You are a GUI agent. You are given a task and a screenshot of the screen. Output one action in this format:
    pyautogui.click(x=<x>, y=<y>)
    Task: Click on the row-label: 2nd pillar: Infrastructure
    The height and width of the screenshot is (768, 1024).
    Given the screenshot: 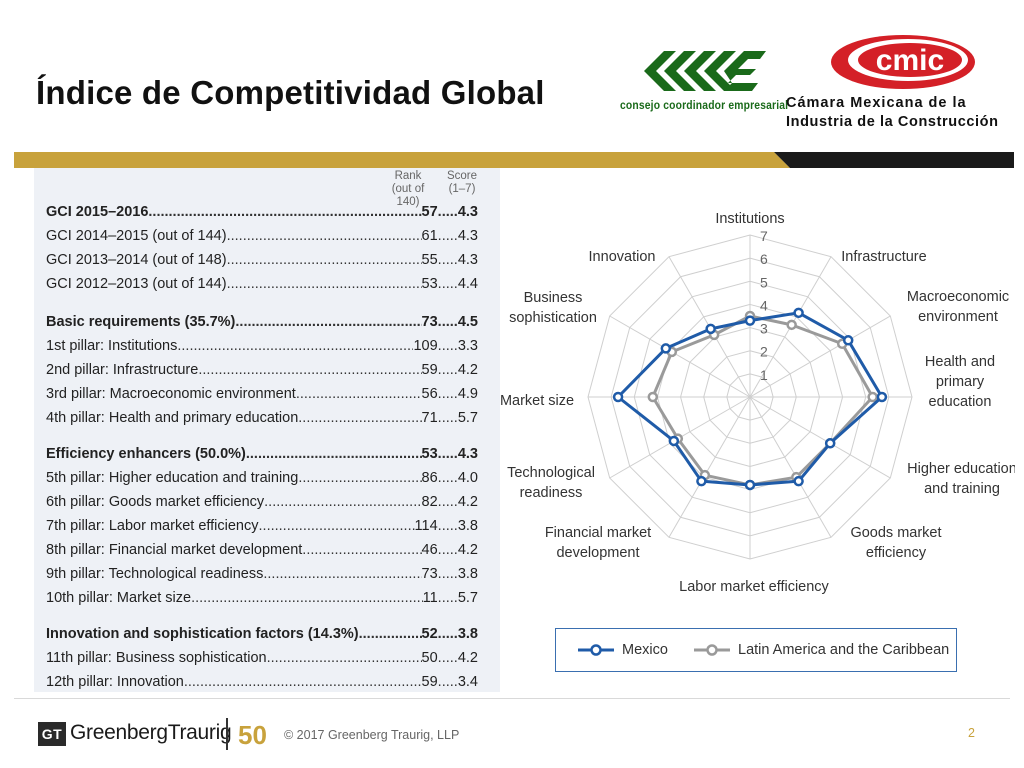 What is the action you would take?
    pyautogui.click(x=122, y=370)
    